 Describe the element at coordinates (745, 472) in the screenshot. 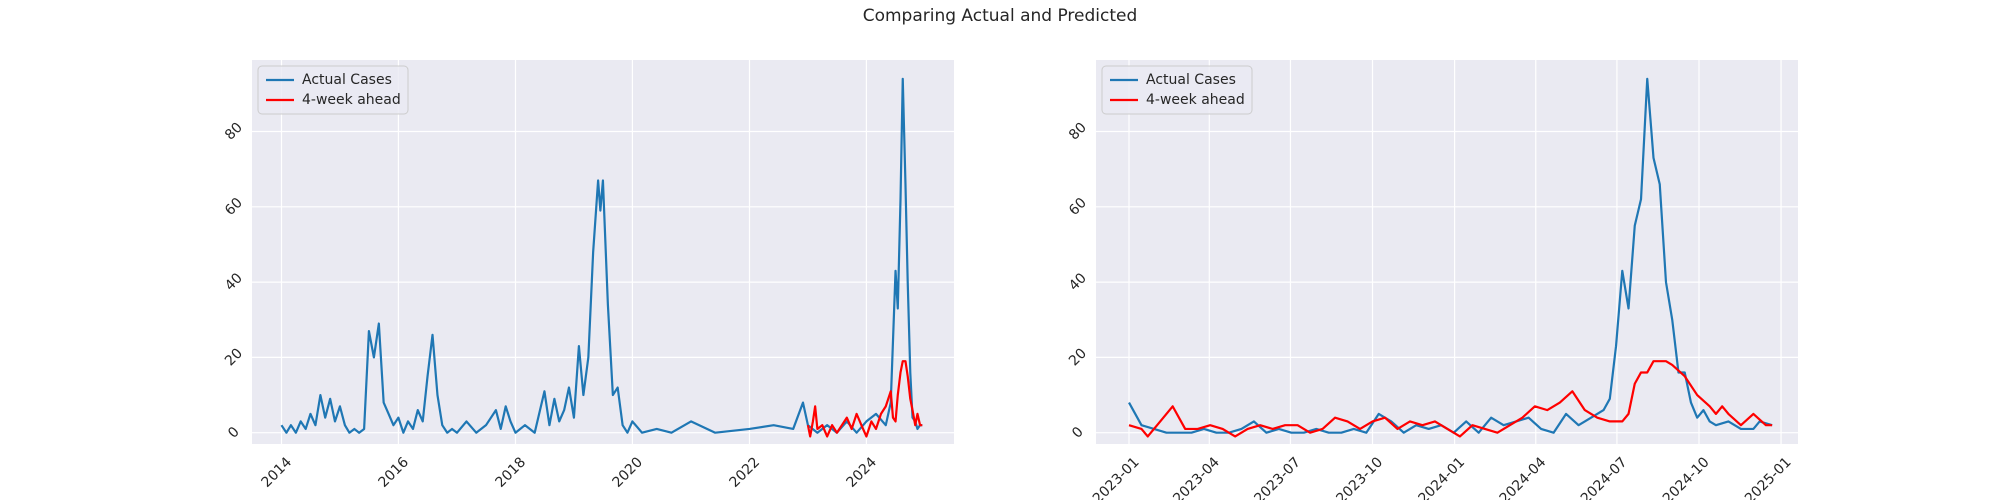

I see `x-tick-label: 2022` at that location.